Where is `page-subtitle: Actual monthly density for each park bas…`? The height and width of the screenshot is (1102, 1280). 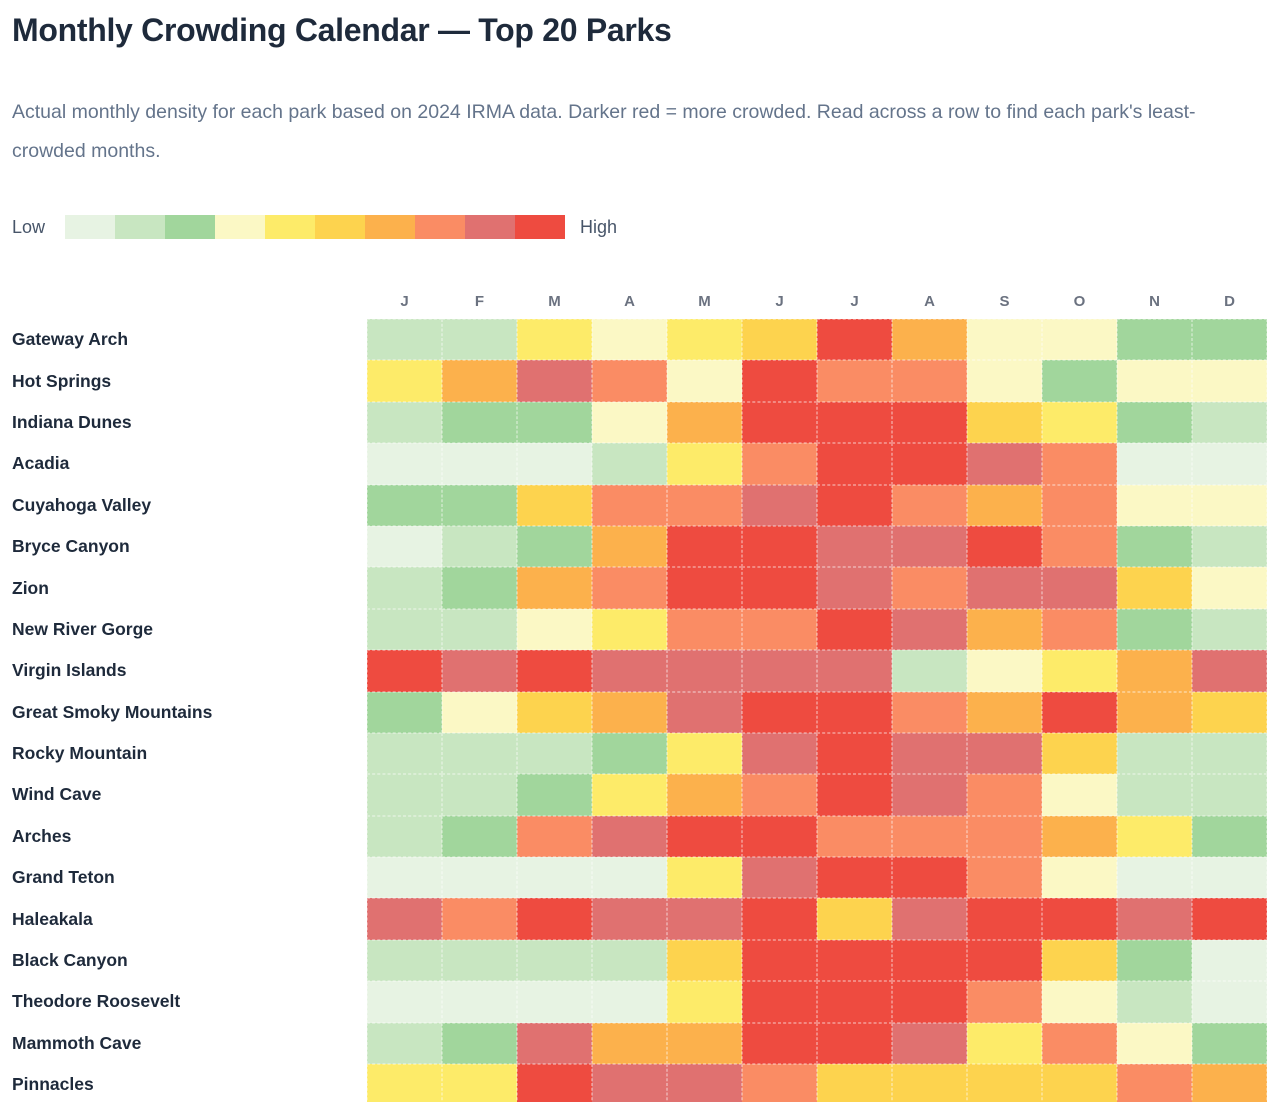
page-subtitle: Actual monthly density for each park bas… is located at coordinates (604, 131).